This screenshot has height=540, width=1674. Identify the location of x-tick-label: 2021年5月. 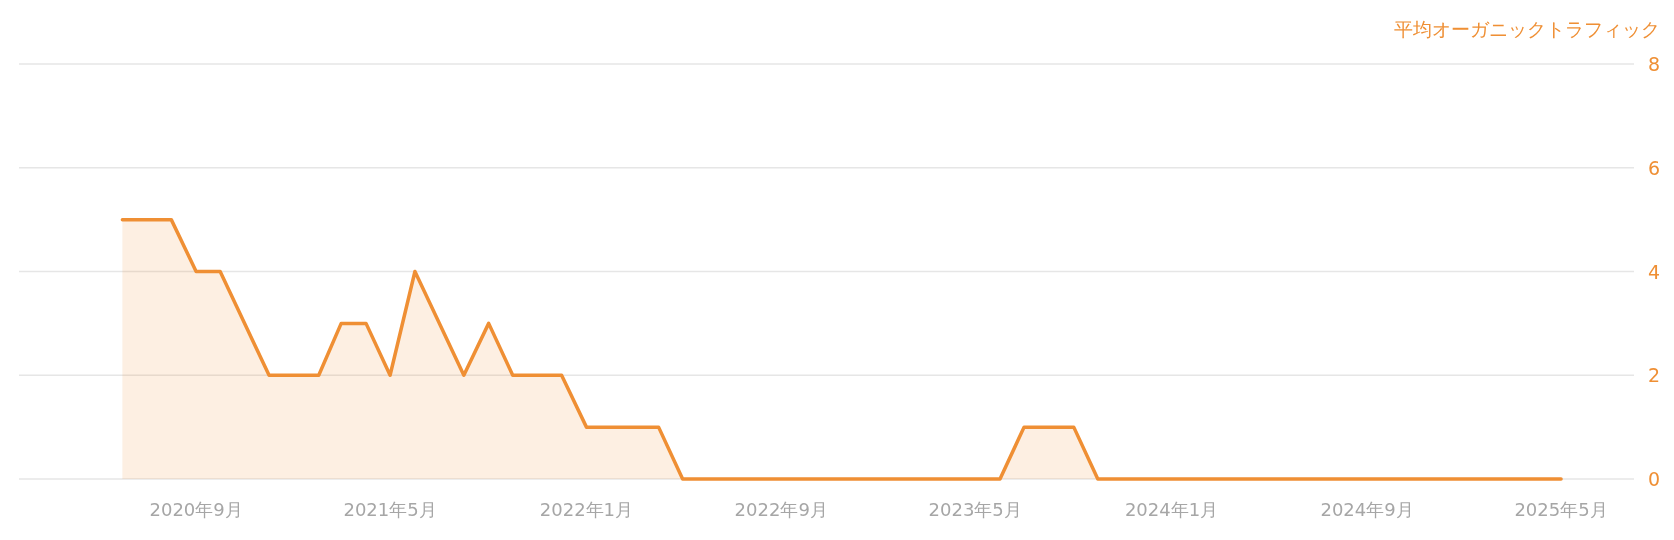
(390, 509).